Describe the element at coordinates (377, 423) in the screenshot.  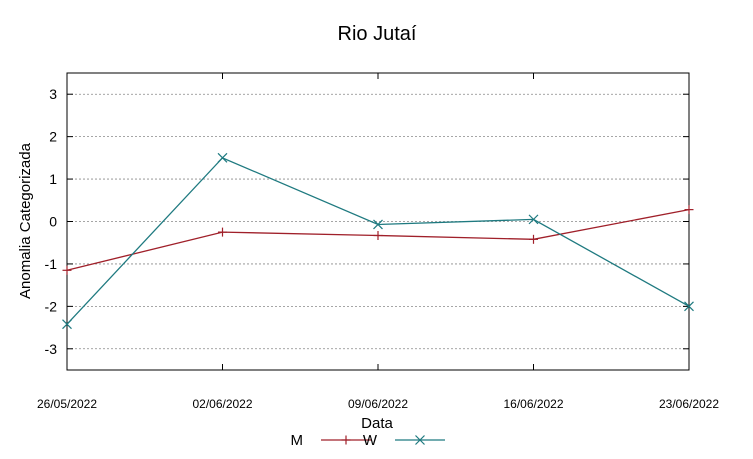
I see `x-axis-label: Data` at that location.